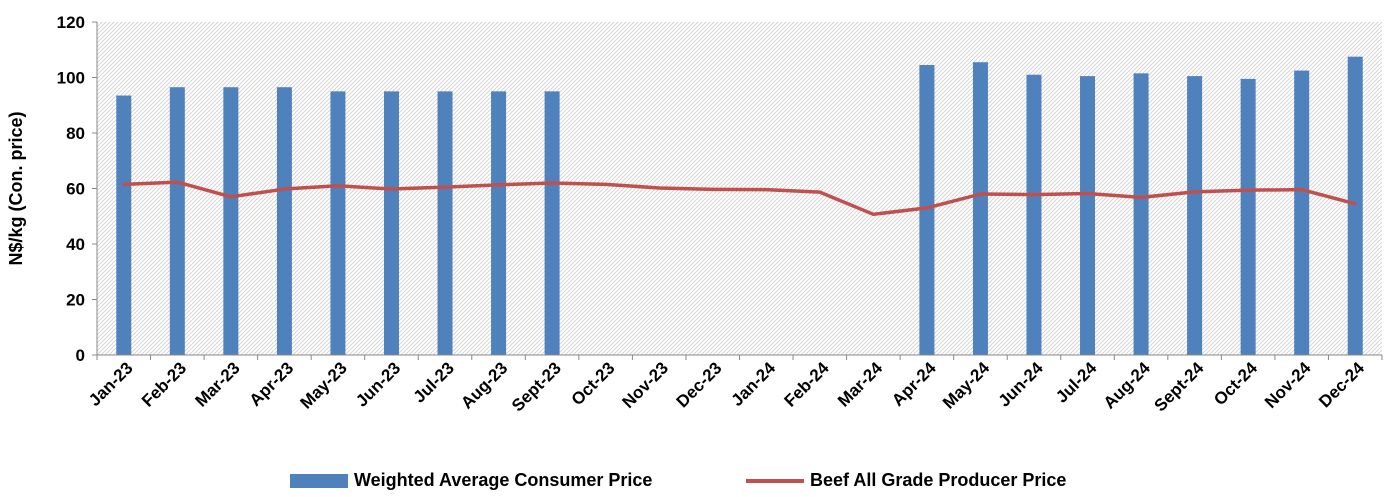 The width and height of the screenshot is (1388, 497). I want to click on x-tick-label: Dec-23, so click(699, 384).